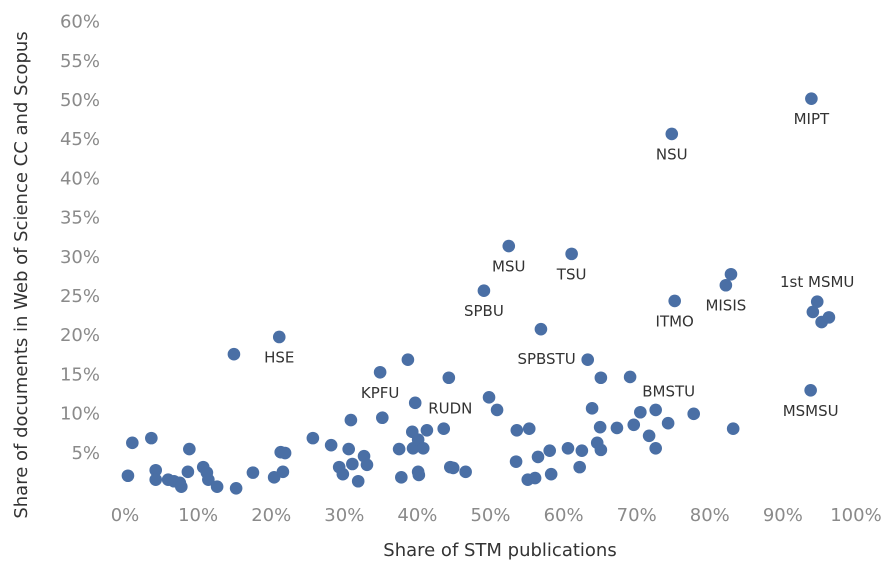 This screenshot has height=565, width=889. Describe the element at coordinates (80, 178) in the screenshot. I see `y-tick-label: 40%` at that location.